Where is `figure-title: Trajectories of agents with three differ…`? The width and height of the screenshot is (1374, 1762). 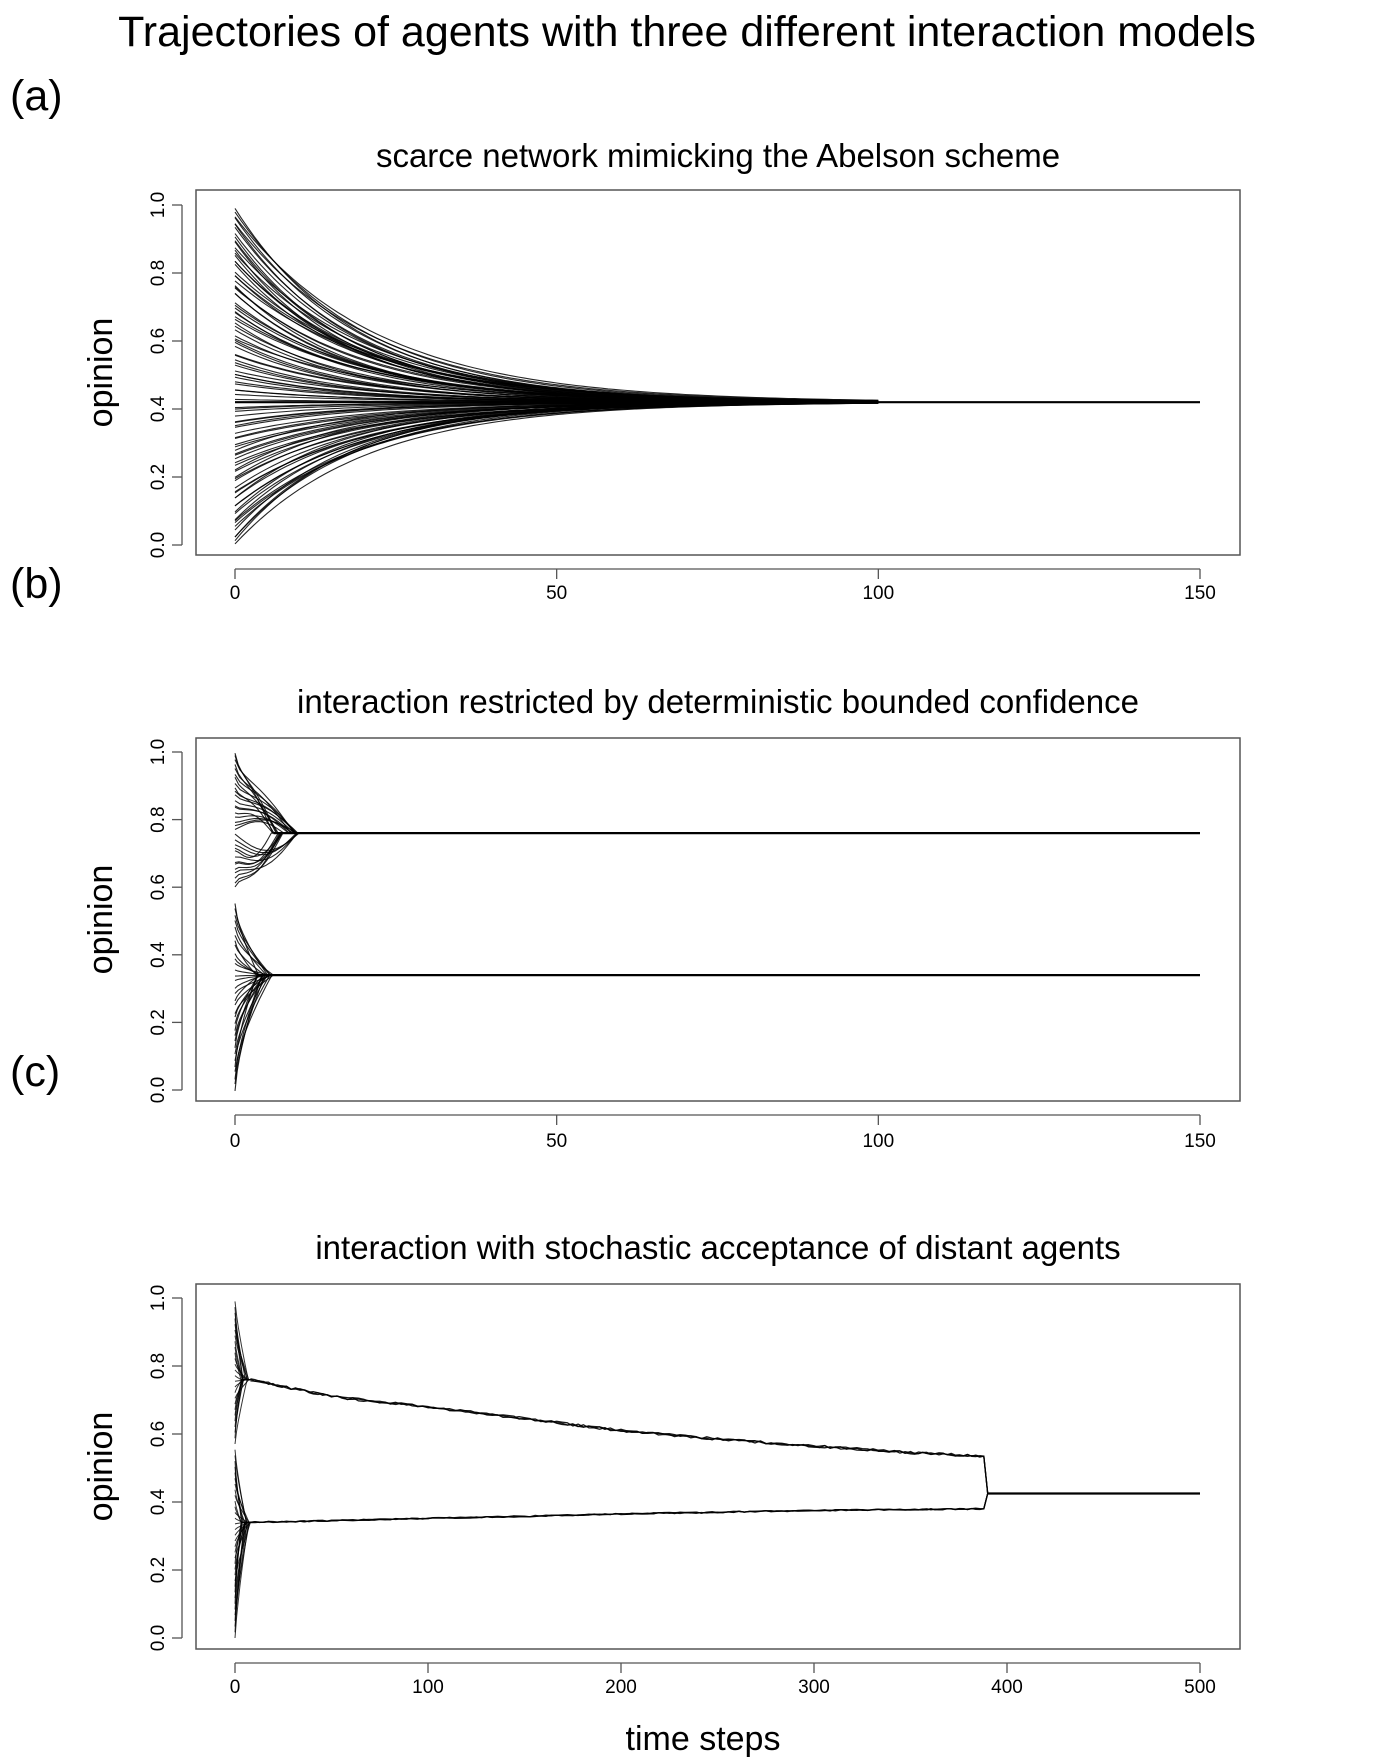 figure-title: Trajectories of agents with three differ… is located at coordinates (687, 32).